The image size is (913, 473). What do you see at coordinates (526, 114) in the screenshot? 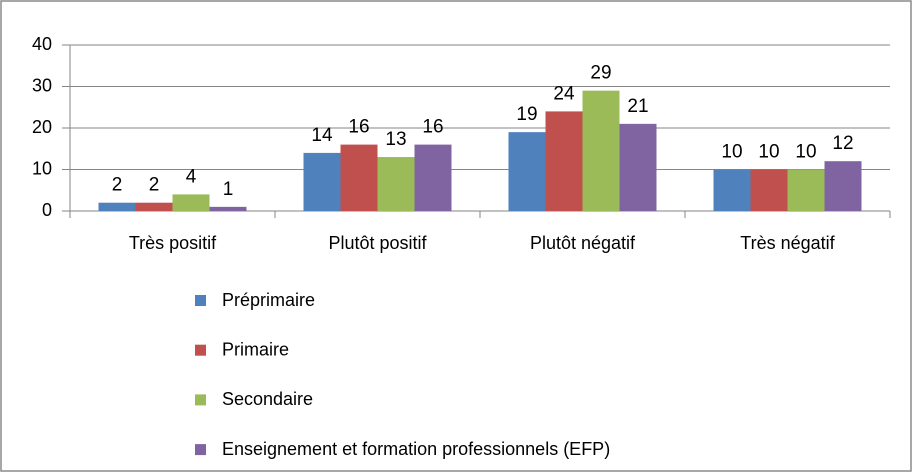
I see `data-label: 19` at bounding box center [526, 114].